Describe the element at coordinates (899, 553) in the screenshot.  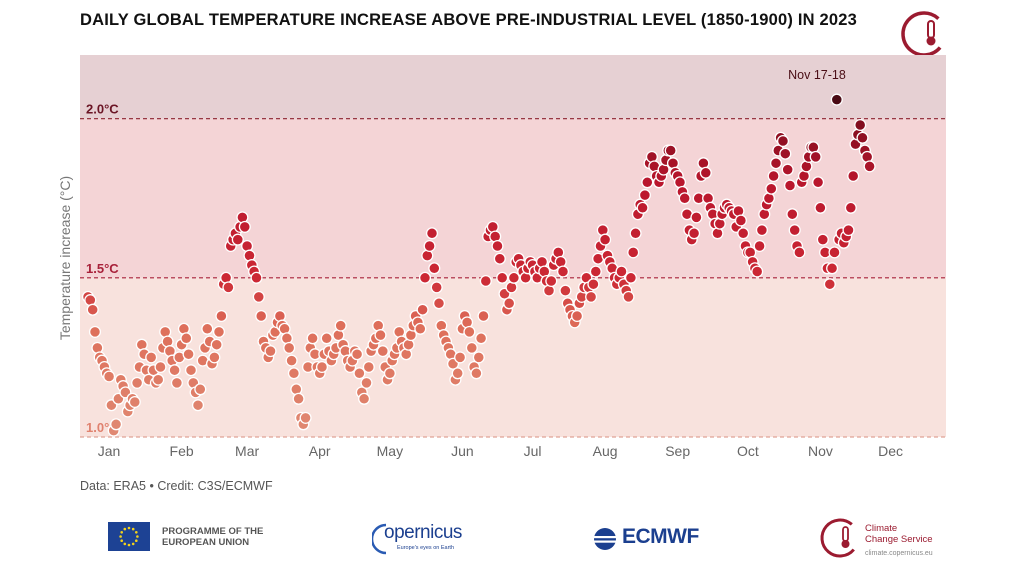
I see `c3s-url: climate.copernicus.eu` at that location.